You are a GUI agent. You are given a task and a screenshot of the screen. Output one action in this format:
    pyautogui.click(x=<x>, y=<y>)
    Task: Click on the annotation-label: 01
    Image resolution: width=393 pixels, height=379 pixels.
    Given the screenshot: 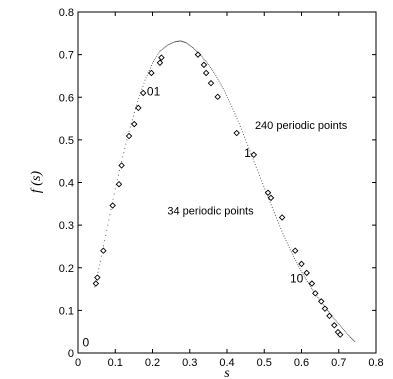 What is the action you would take?
    pyautogui.click(x=154, y=92)
    